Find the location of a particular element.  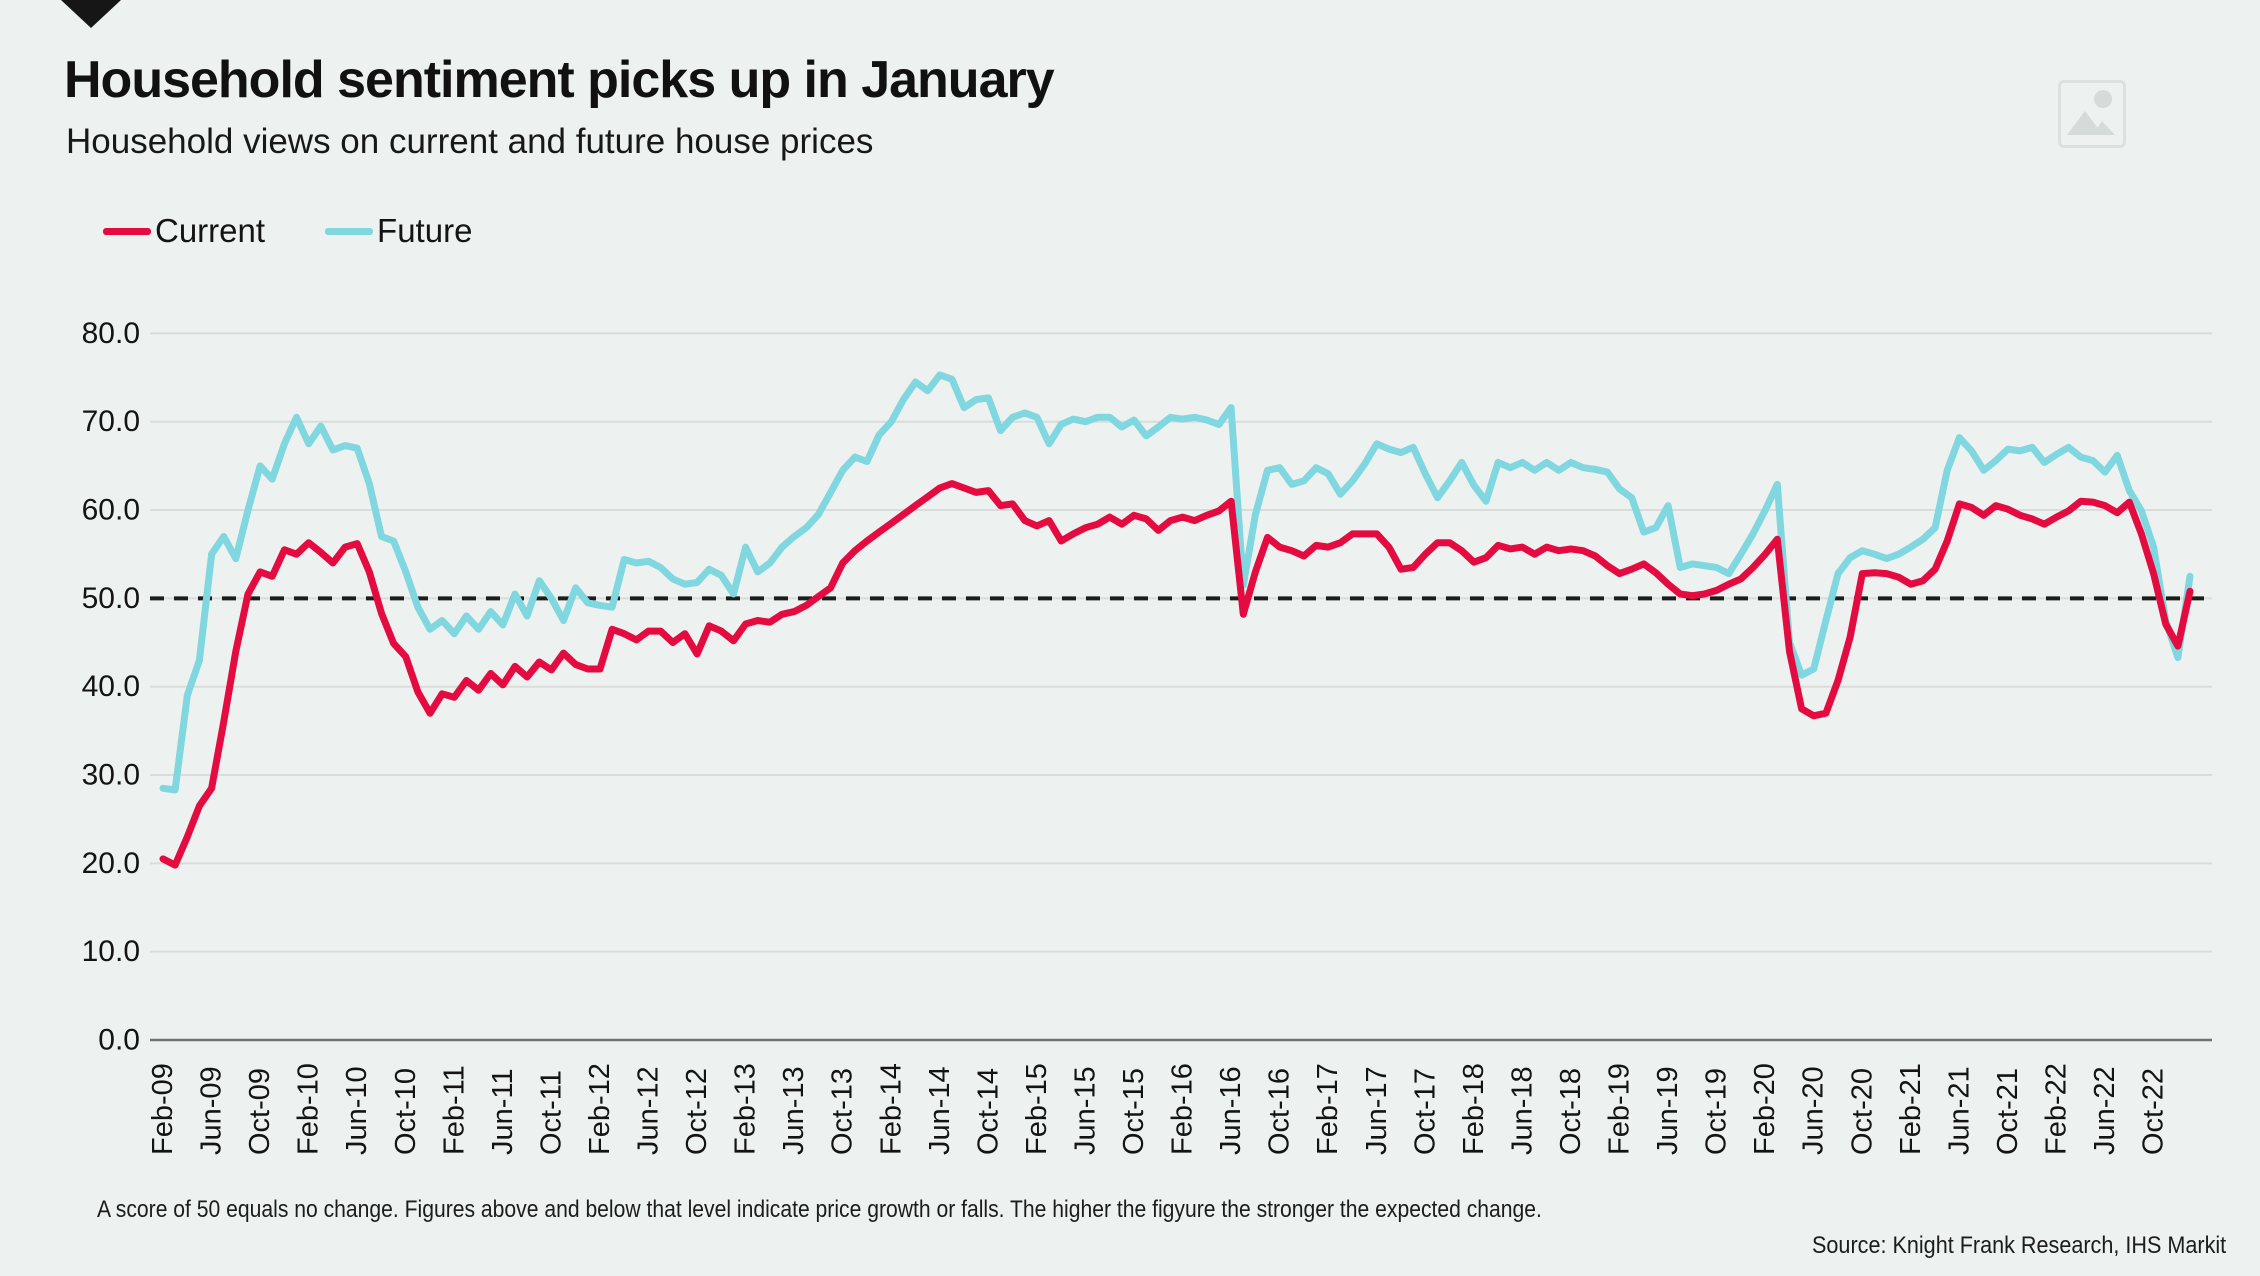

x-tick-label: Jun-19 is located at coordinates (1668, 1110).